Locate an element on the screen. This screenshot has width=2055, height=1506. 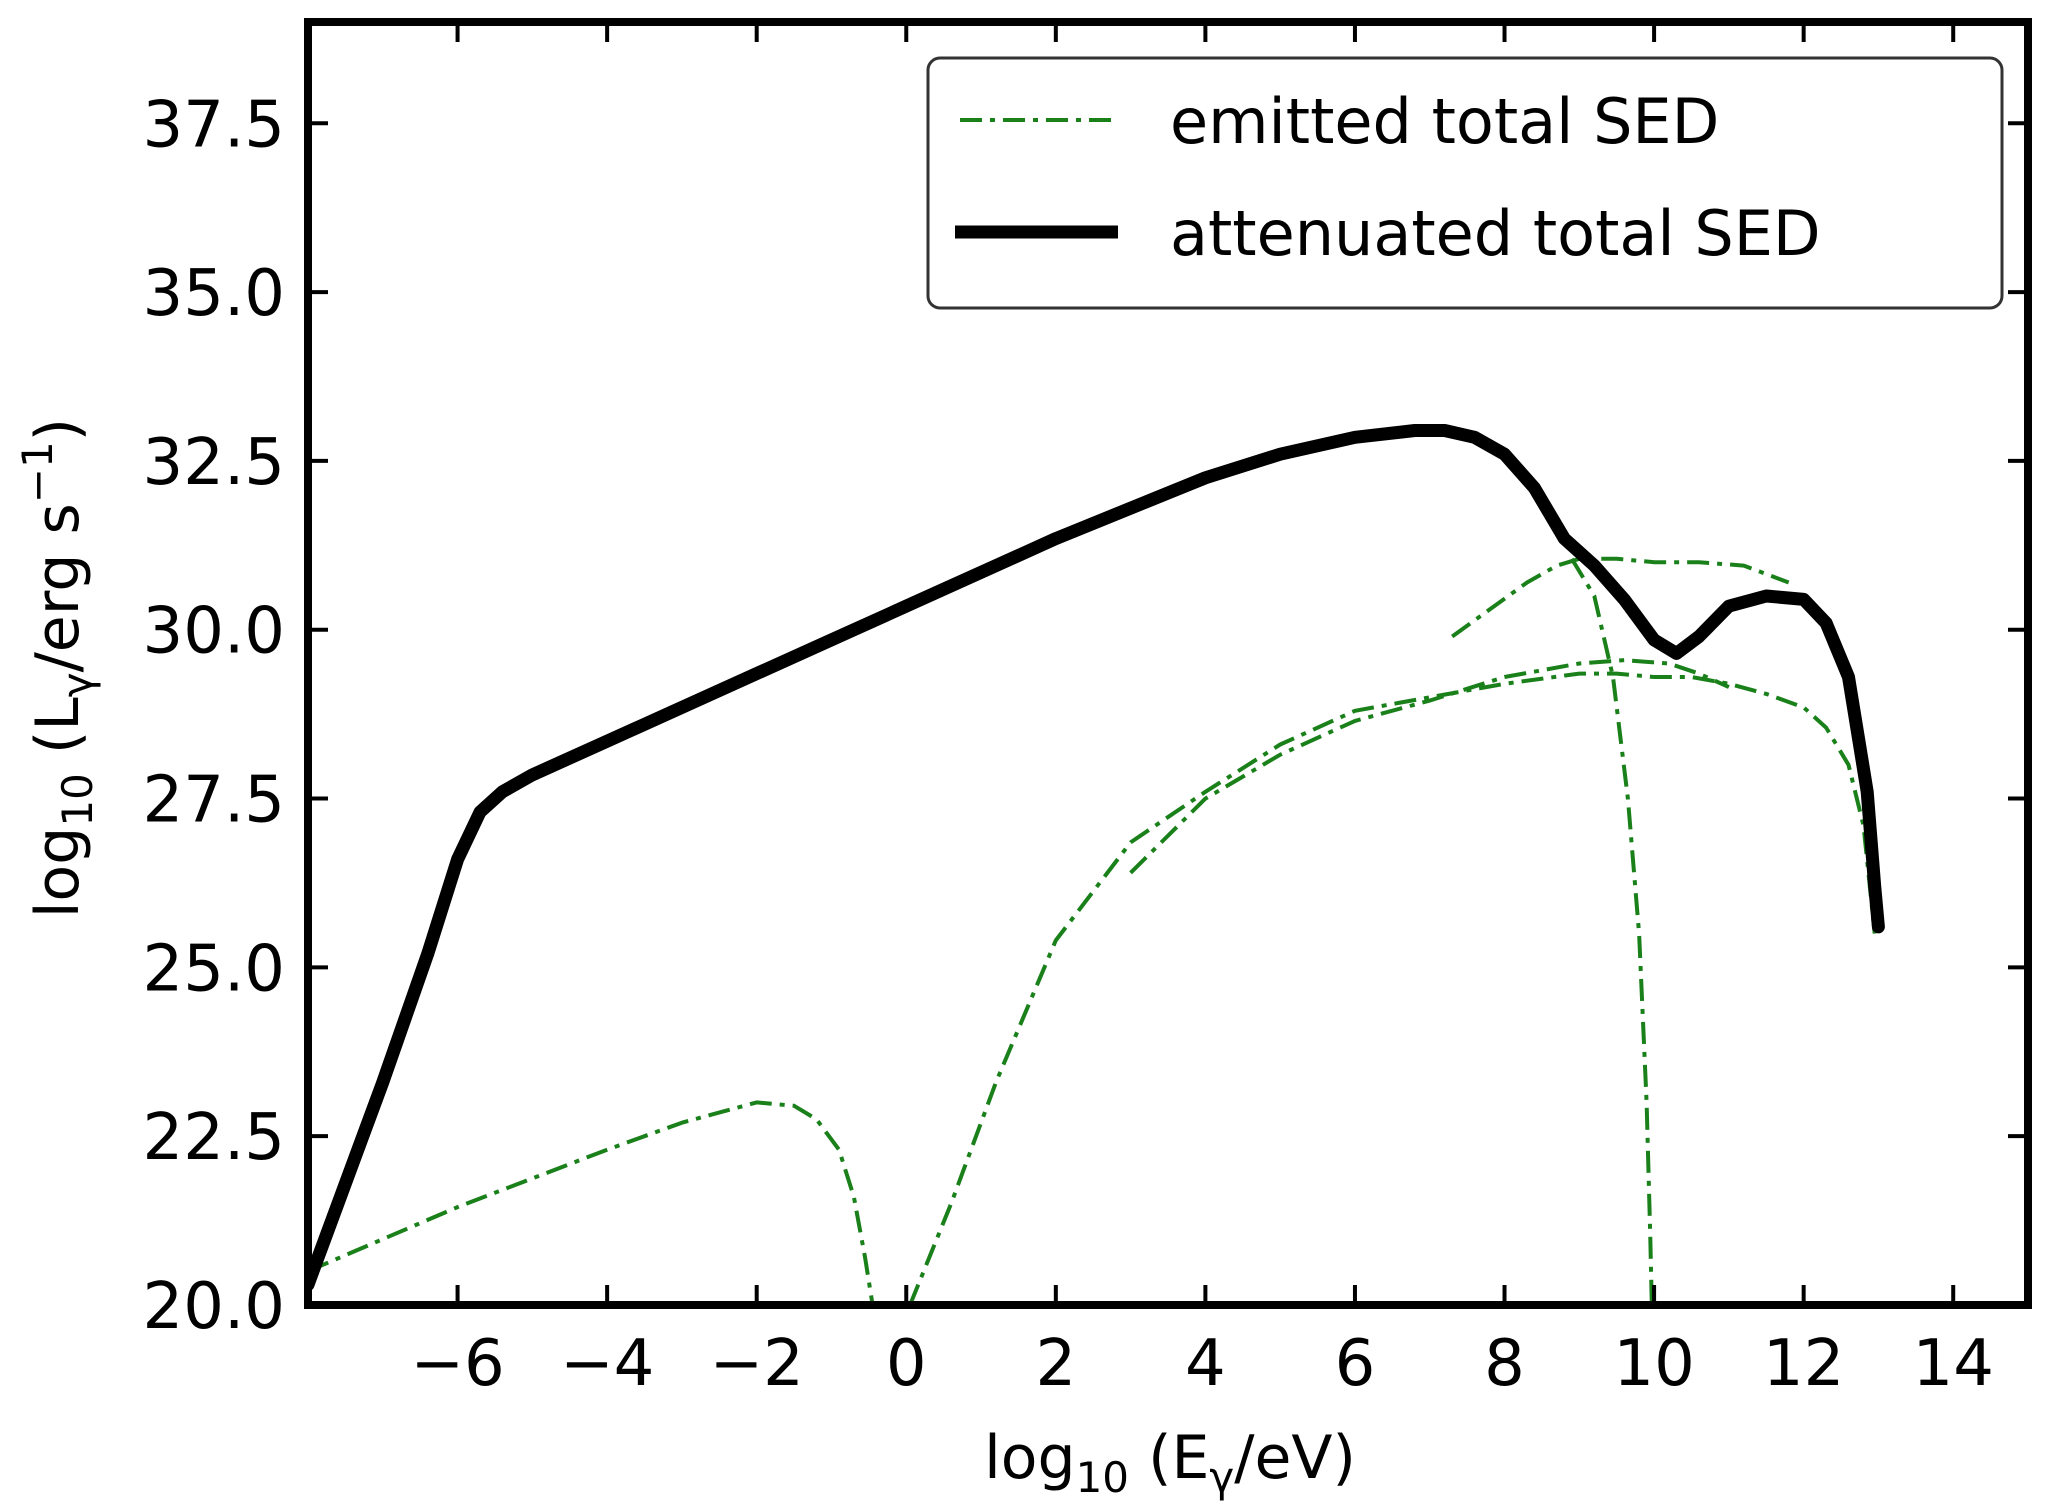
legend-label-emitted: emitted total SED is located at coordinates (1444, 121).